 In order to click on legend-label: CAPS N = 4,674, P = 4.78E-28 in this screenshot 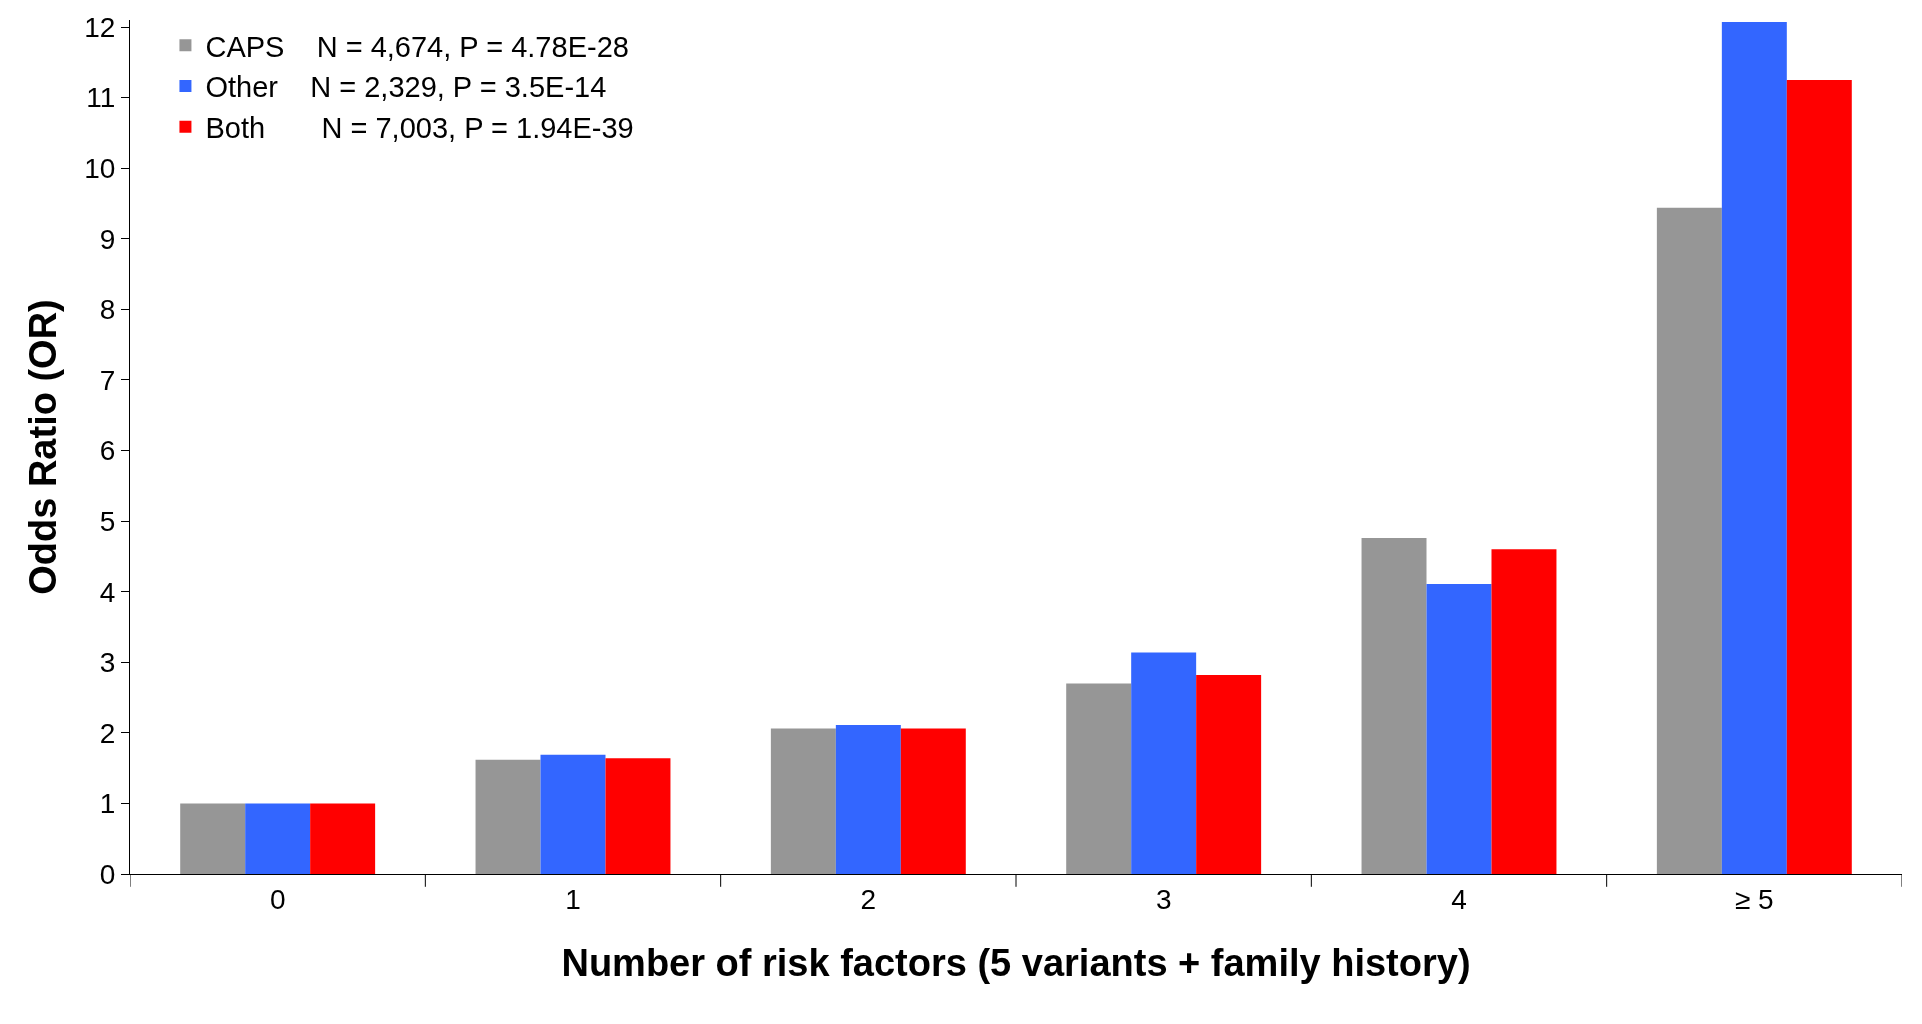, I will do `click(417, 46)`.